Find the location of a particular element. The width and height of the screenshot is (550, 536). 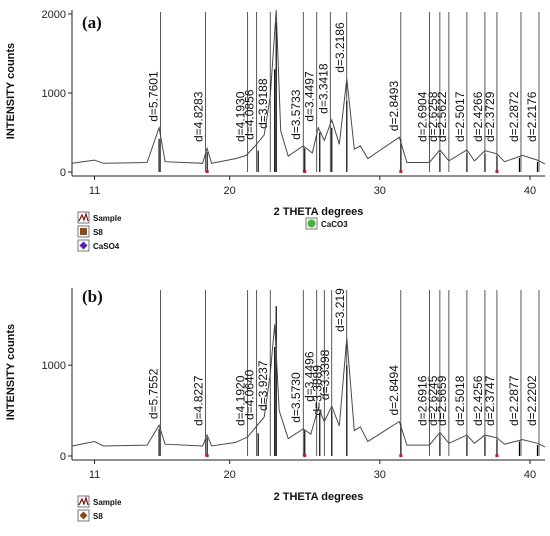

d-spacing-label: d=2.5659 is located at coordinates (442, 400).